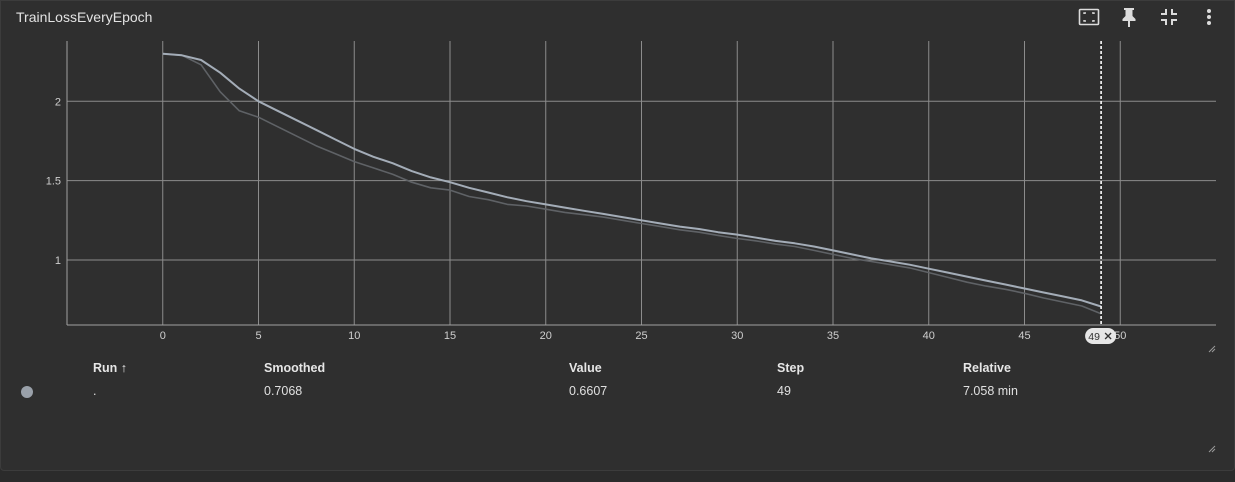 The height and width of the screenshot is (482, 1235). Describe the element at coordinates (84, 17) in the screenshot. I see `card-title: TrainLossEveryEpoch` at that location.